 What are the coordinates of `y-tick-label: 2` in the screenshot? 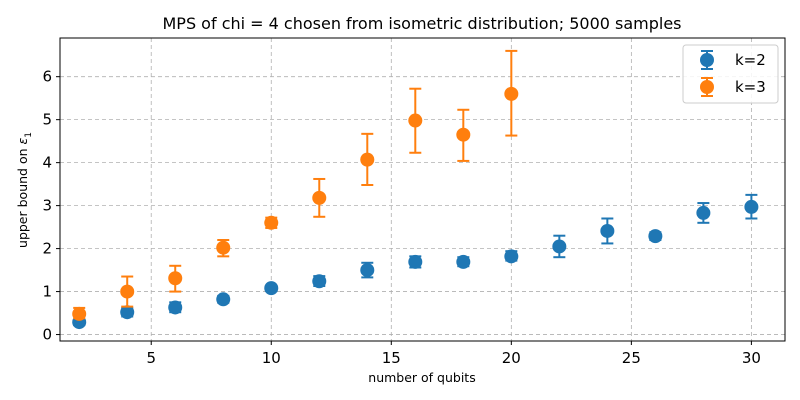 It's located at (47, 249).